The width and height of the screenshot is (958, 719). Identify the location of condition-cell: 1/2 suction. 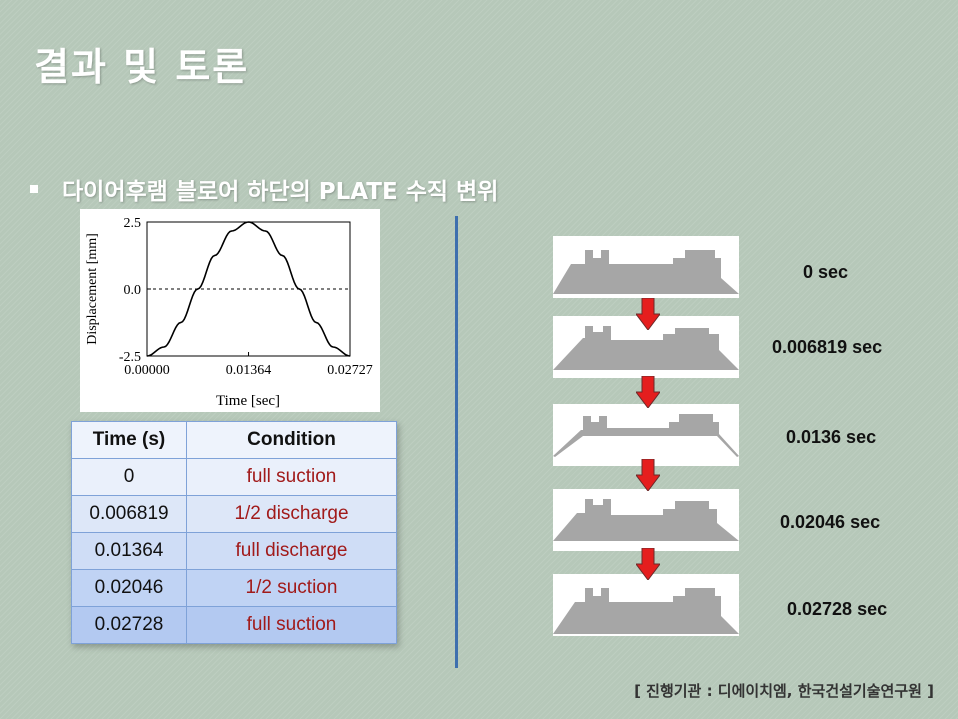
(291, 588).